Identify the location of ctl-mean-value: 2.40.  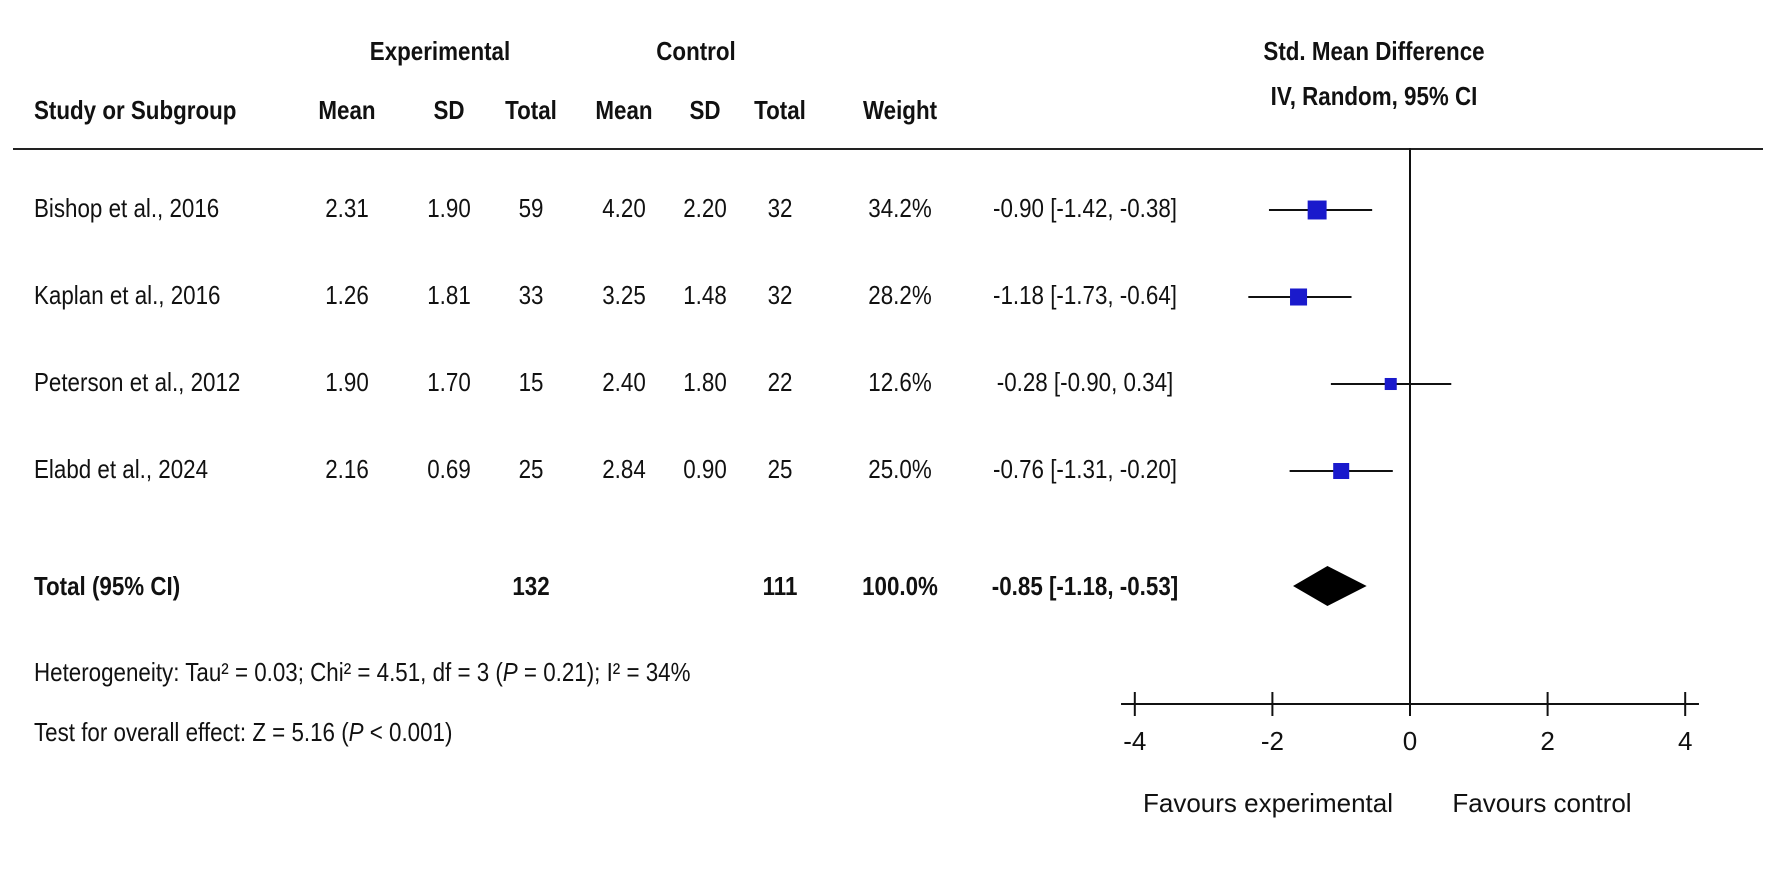
(624, 382).